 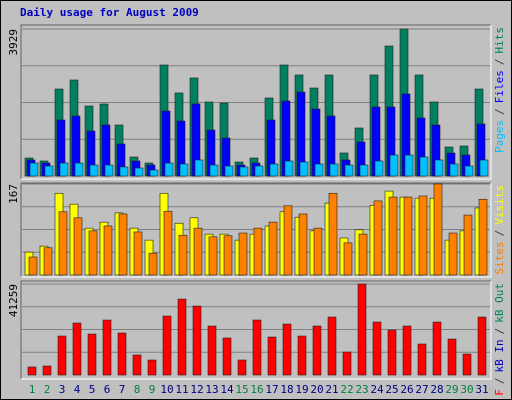 What do you see at coordinates (109, 12) in the screenshot?
I see `chart-title: Daily usage for August 2009` at bounding box center [109, 12].